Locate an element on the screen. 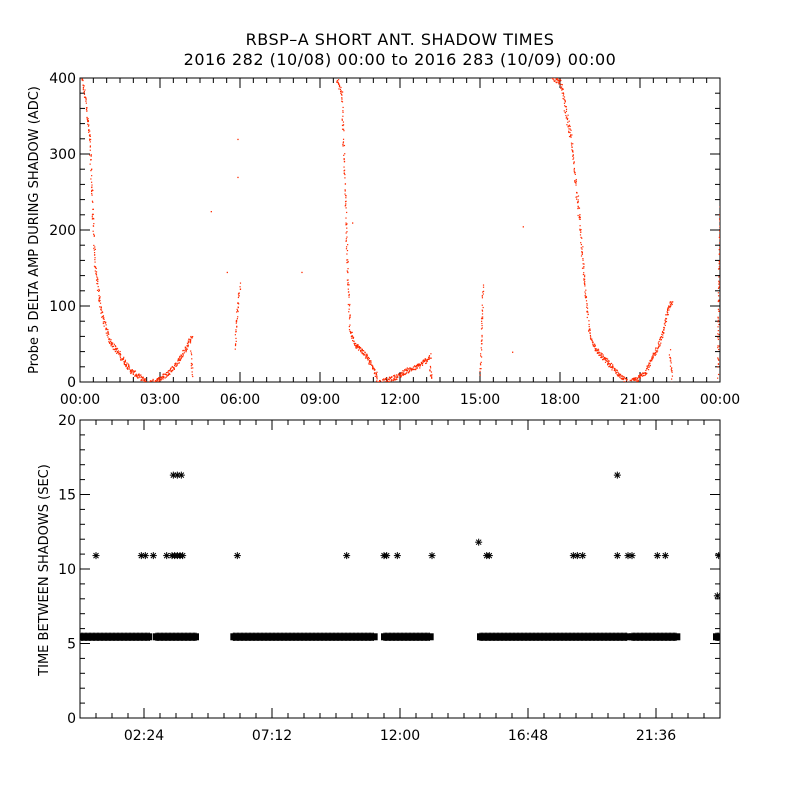 This screenshot has height=800, width=800. baseline-run is located at coordinates (716, 636).